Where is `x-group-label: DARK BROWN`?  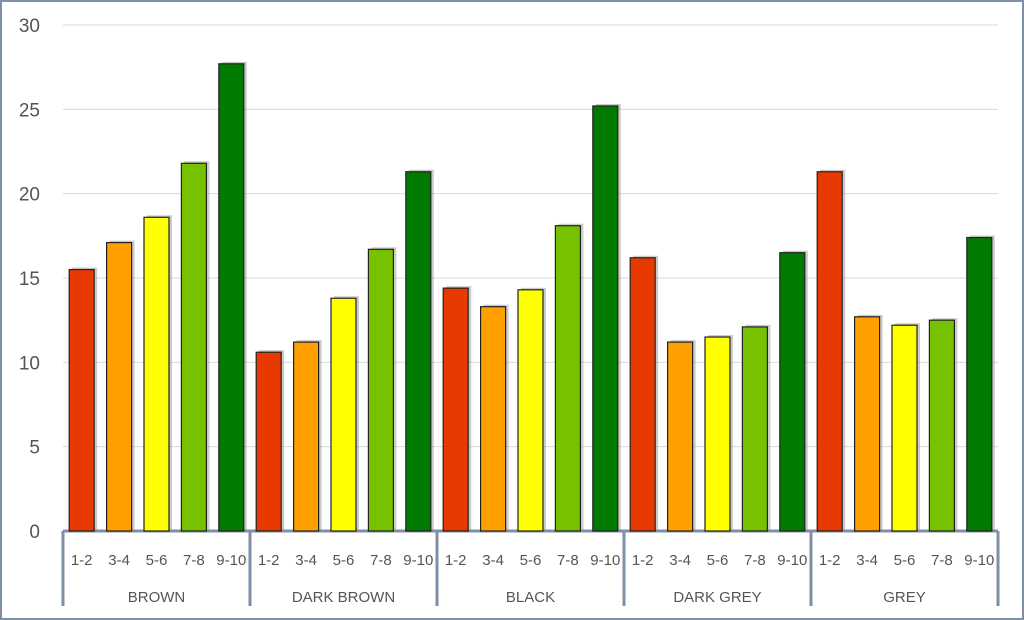
x-group-label: DARK BROWN is located at coordinates (343, 597).